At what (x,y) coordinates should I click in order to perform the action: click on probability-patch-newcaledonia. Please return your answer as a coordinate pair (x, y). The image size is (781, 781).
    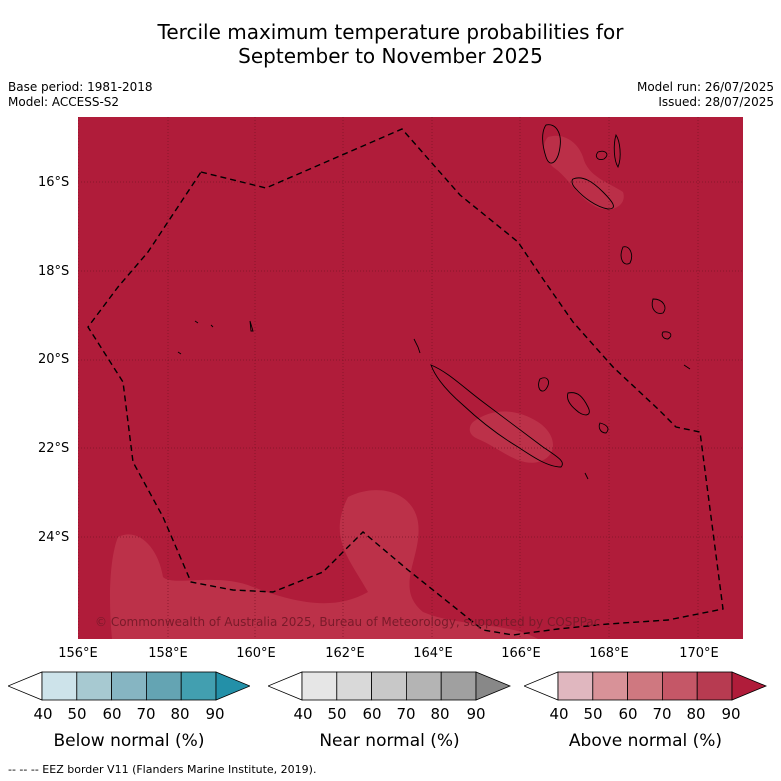
    Looking at the image, I should click on (511, 437).